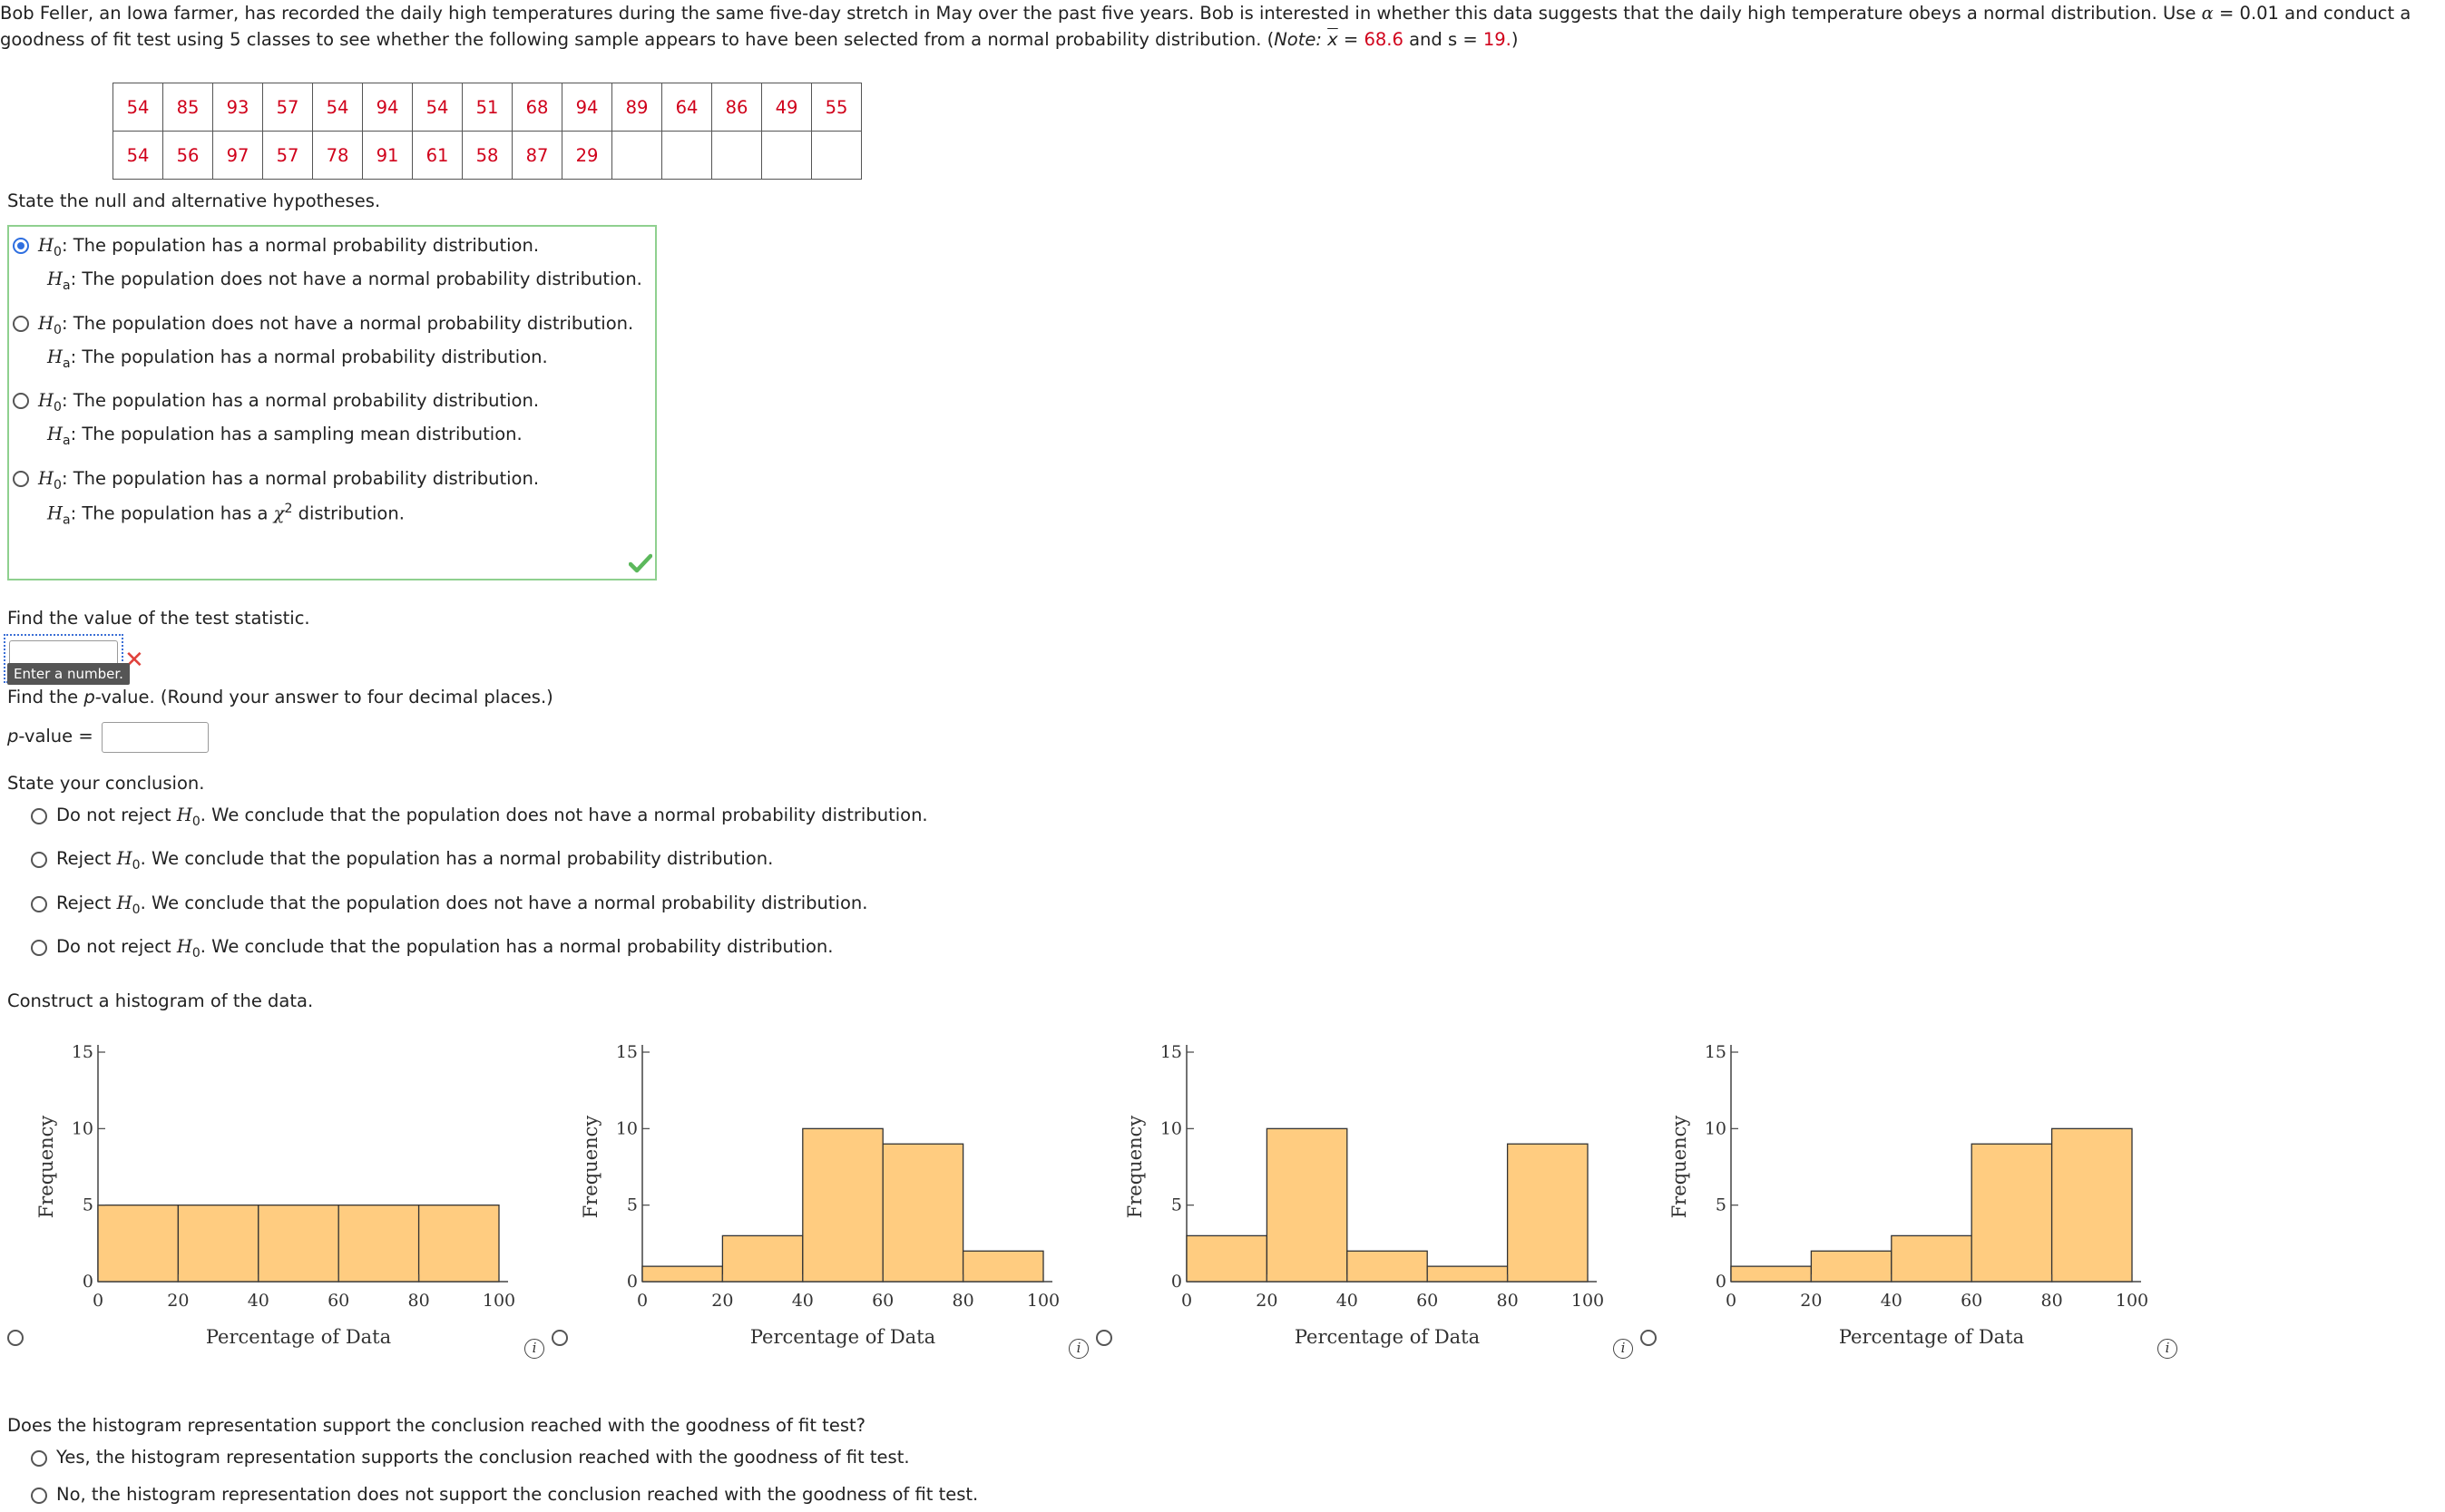 Image resolution: width=2445 pixels, height=1512 pixels. I want to click on data-cell: 68, so click(537, 107).